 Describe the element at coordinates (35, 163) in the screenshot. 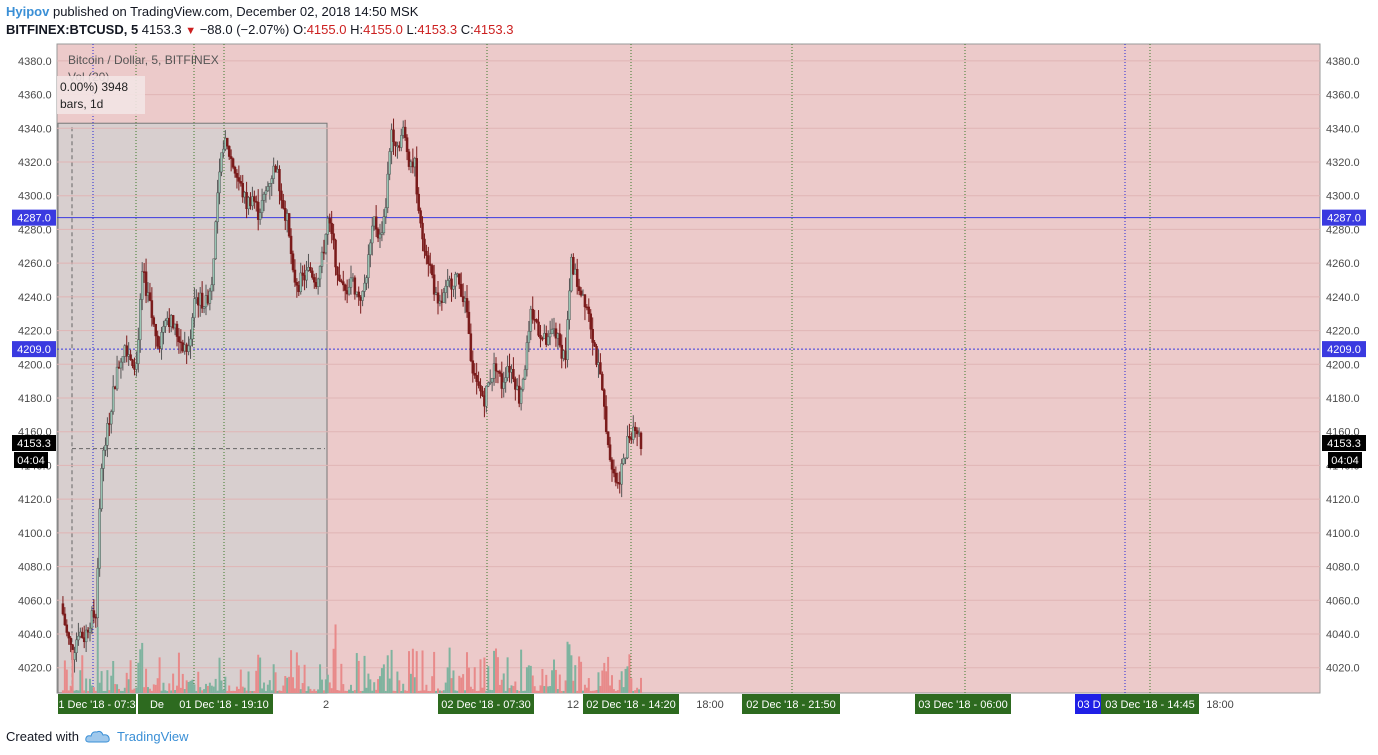

I see `price-tick-label: 4320.0` at that location.